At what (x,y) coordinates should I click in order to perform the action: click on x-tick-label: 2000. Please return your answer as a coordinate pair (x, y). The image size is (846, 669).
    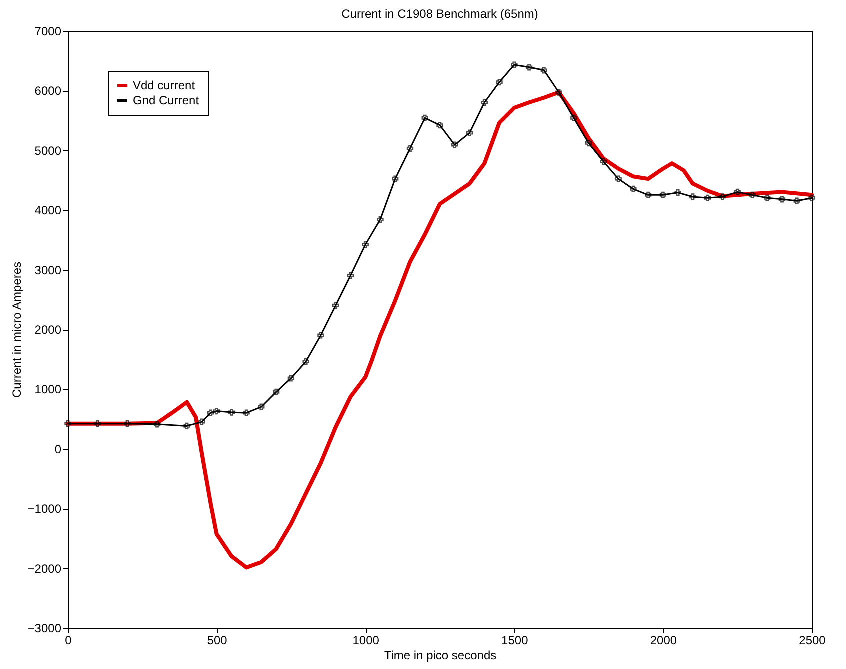
    Looking at the image, I should click on (664, 641).